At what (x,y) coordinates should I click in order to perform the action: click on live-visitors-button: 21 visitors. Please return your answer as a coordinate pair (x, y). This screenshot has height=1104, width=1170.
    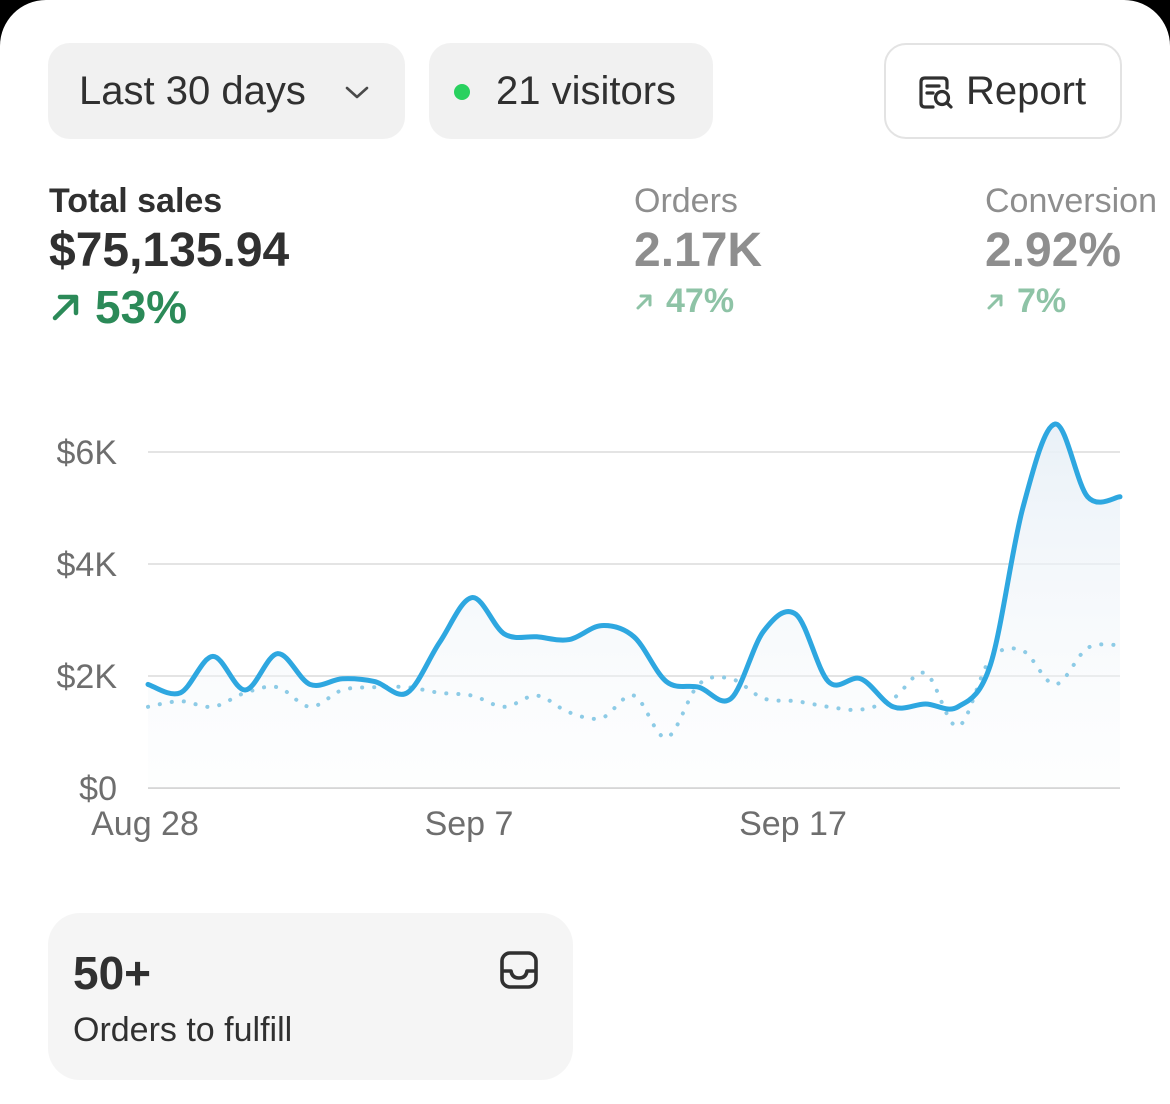
    Looking at the image, I should click on (571, 91).